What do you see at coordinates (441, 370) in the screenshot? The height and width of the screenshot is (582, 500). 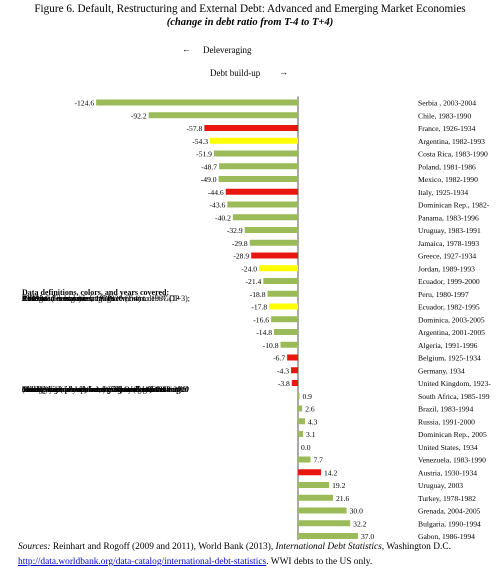 I see `category-label: Germany, 1934` at bounding box center [441, 370].